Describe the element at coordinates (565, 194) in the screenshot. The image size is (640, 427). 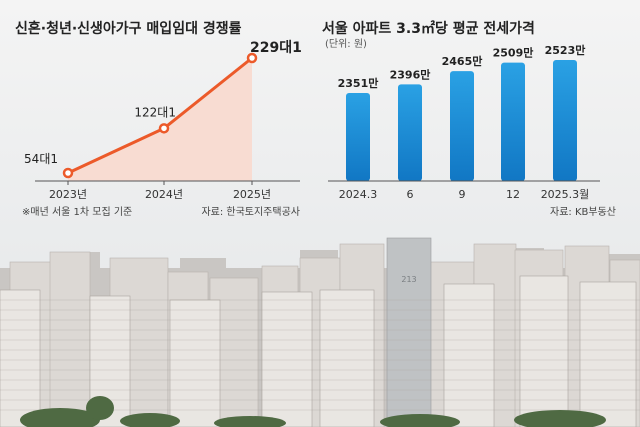
I see `bar-x-tick-label: 2025.3월` at that location.